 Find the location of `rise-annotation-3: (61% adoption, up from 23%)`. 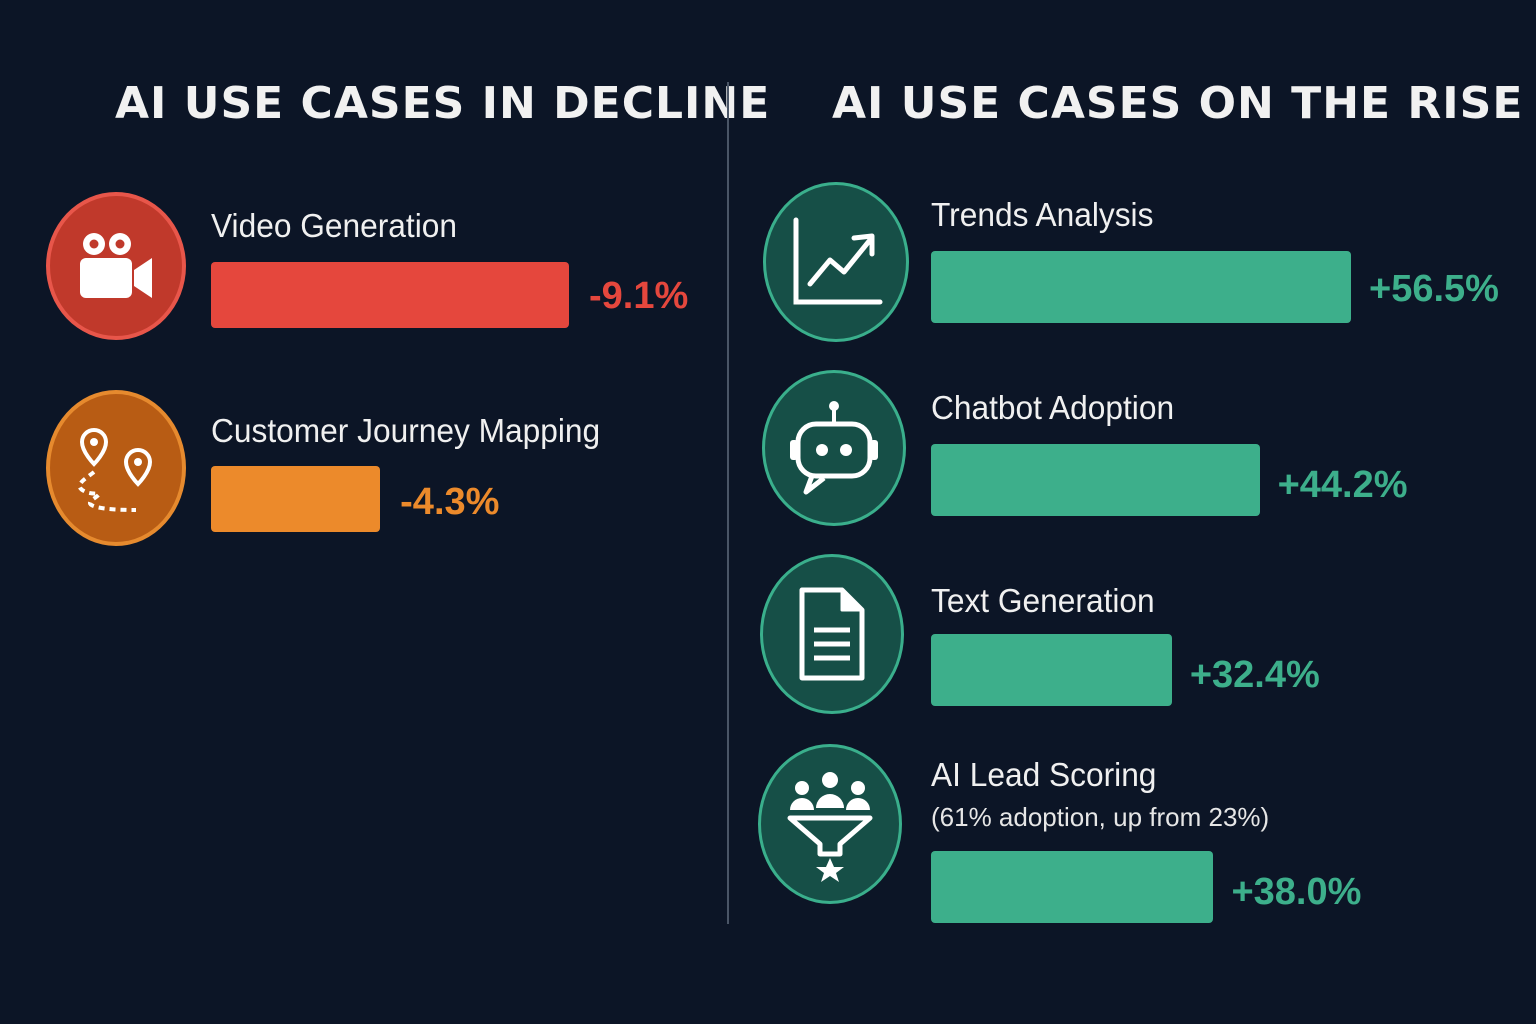

rise-annotation-3: (61% adoption, up from 23%) is located at coordinates (1100, 817).